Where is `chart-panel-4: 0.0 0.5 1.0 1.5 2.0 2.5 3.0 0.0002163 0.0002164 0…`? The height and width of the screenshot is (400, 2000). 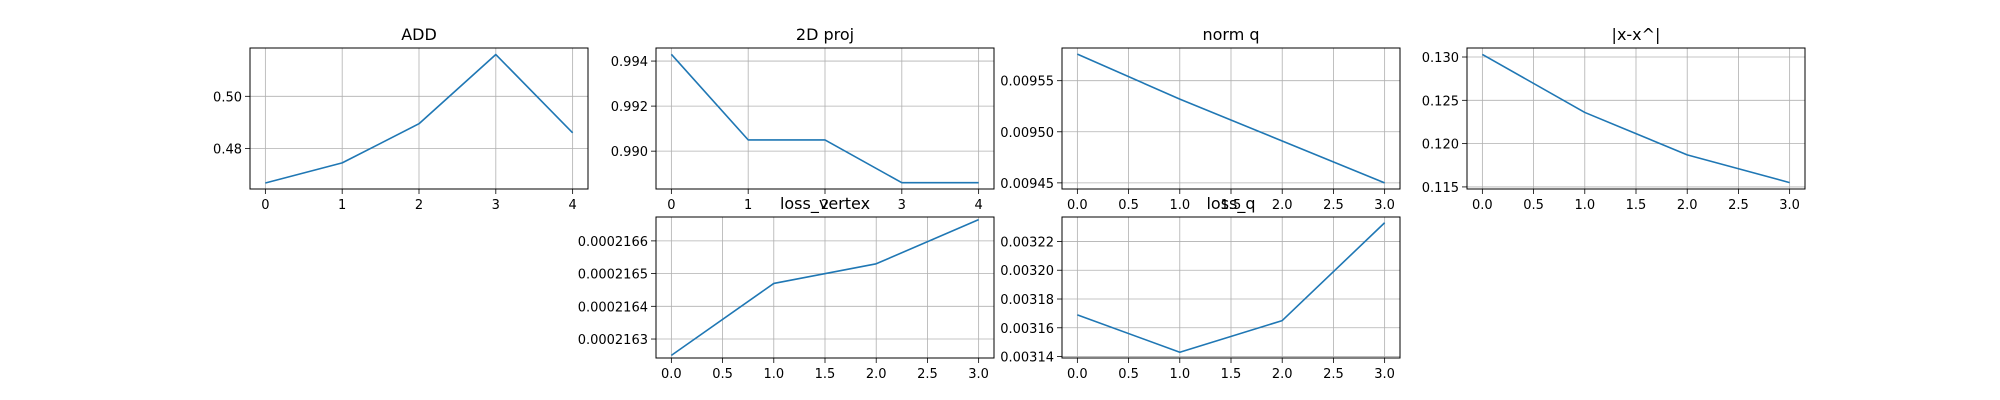 chart-panel-4: 0.0 0.5 1.0 1.5 2.0 2.5 3.0 0.0002163 0.0002164 0… is located at coordinates (786, 288).